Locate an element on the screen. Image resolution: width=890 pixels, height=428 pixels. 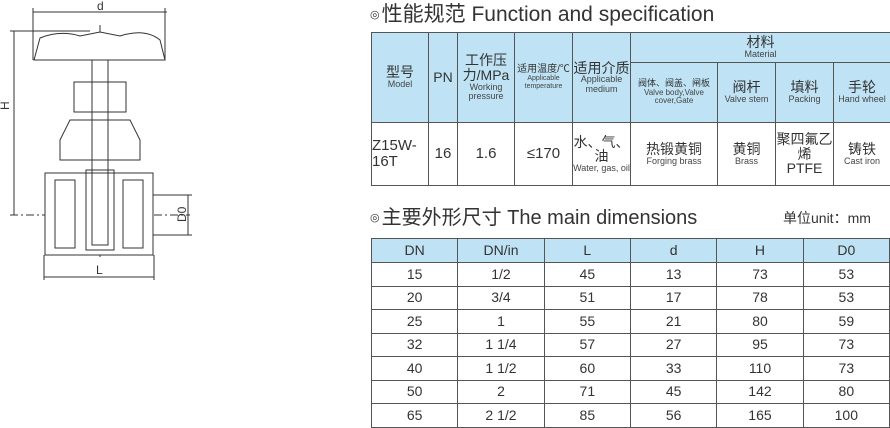
table-cell: 13 is located at coordinates (673, 274).